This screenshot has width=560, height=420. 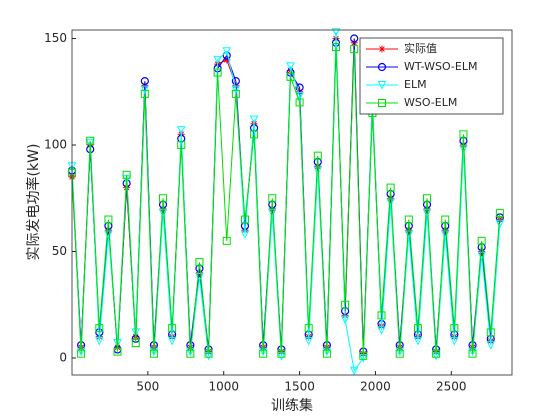 What do you see at coordinates (55, 38) in the screenshot?
I see `y-tick-label: 150` at bounding box center [55, 38].